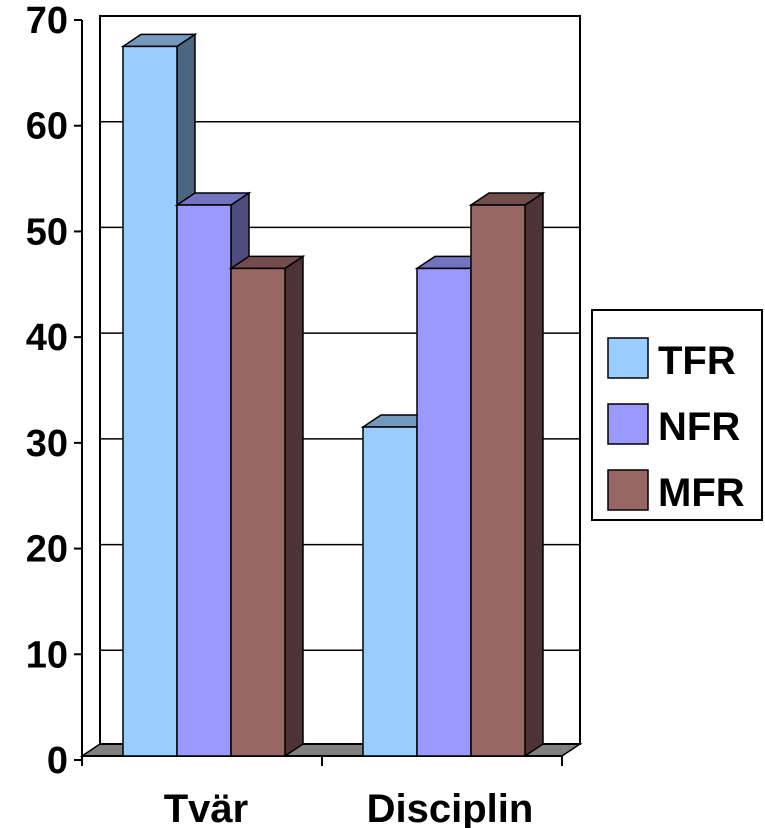 This screenshot has height=828, width=765. Describe the element at coordinates (47, 127) in the screenshot. I see `y-tick-label-60: 60` at that location.